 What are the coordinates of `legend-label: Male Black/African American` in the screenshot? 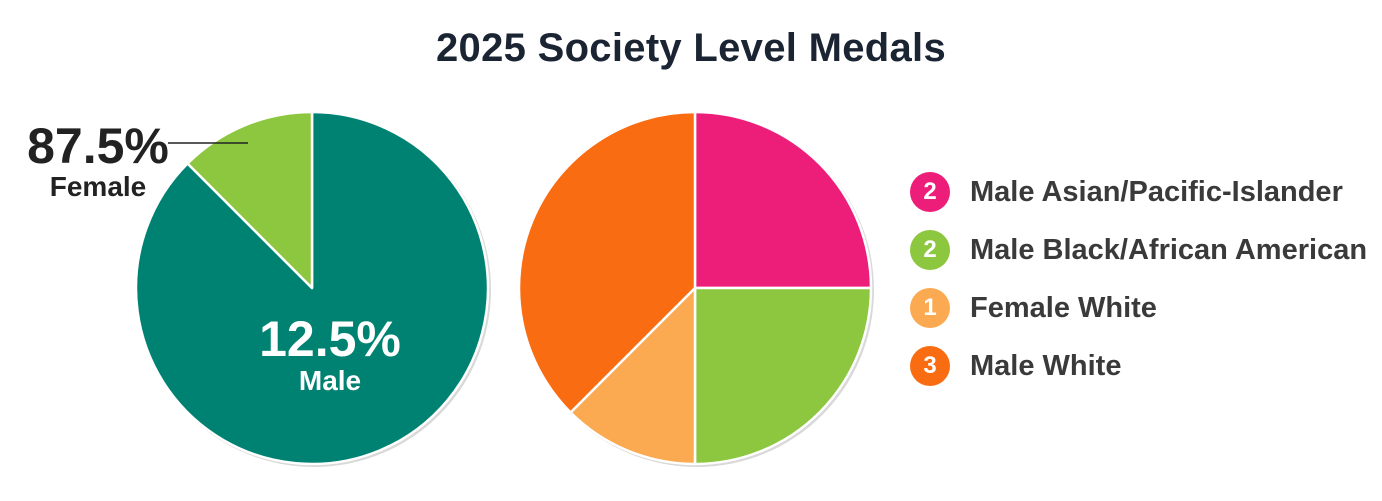 It's located at (1169, 249).